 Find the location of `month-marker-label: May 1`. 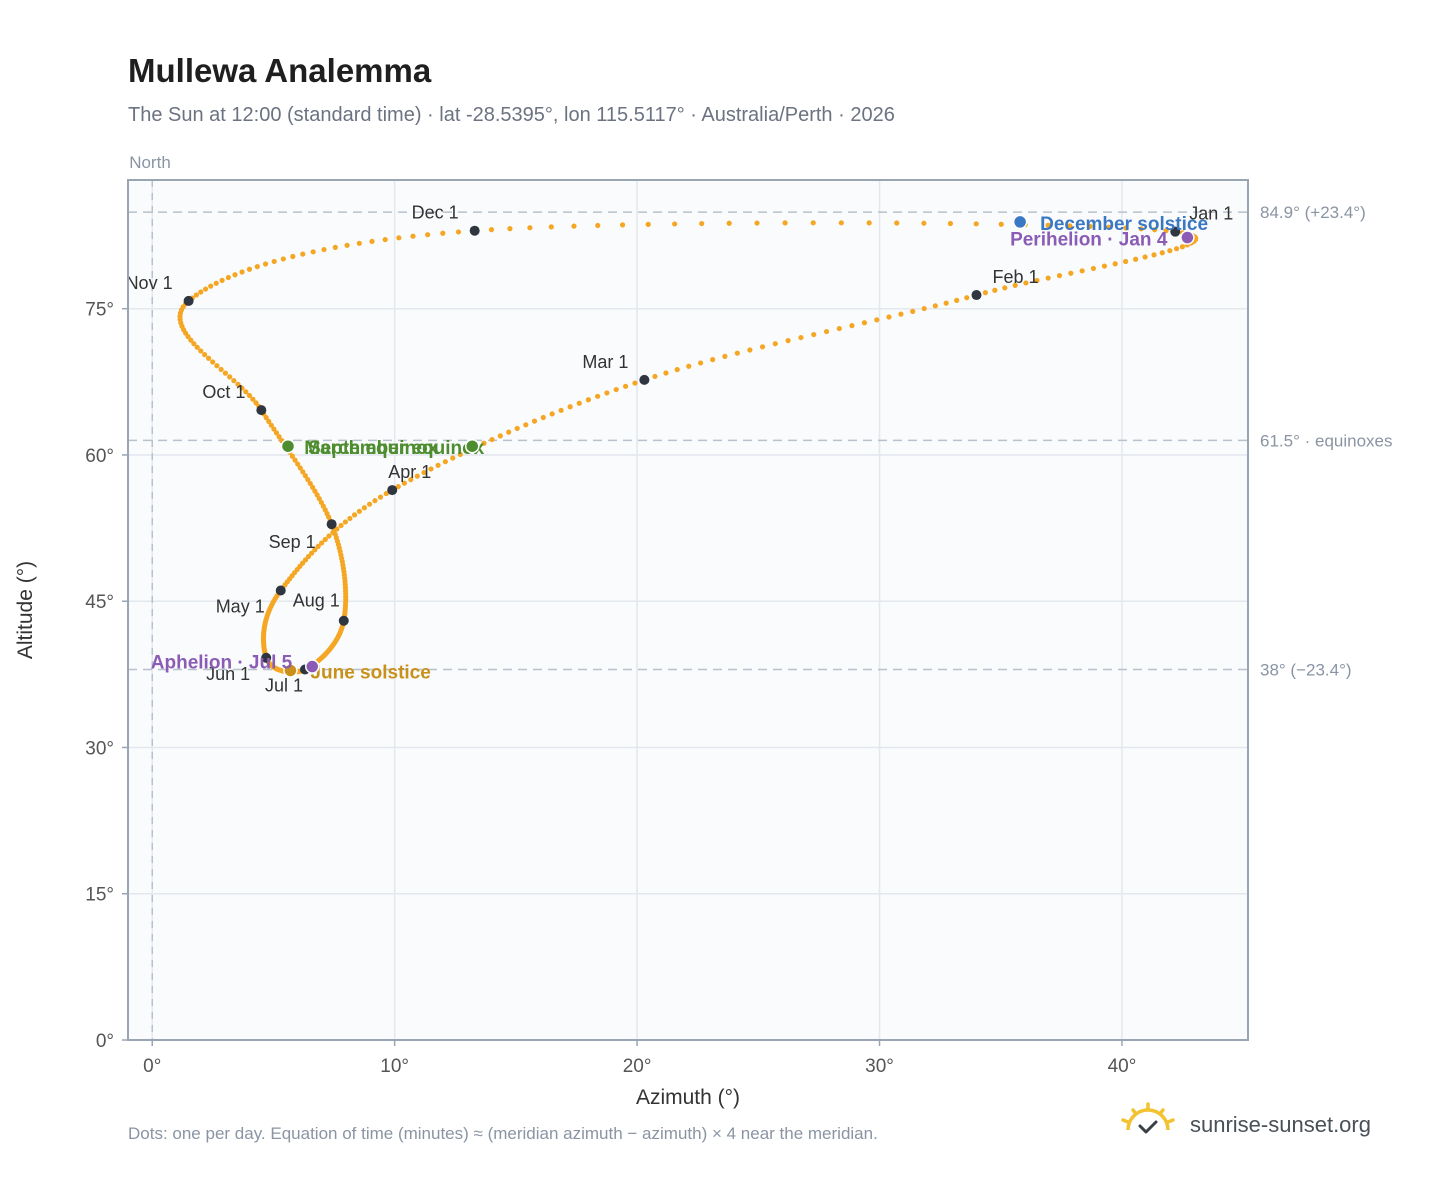

month-marker-label: May 1 is located at coordinates (240, 606).